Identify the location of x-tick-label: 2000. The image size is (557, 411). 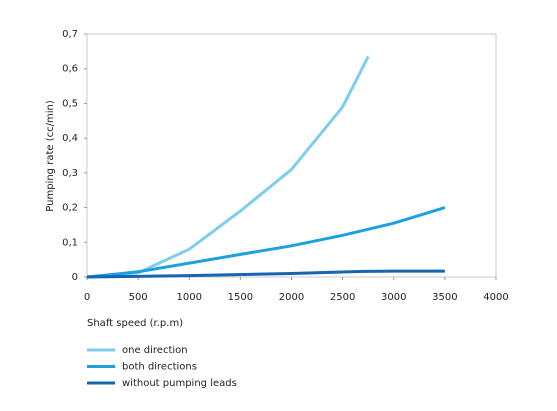
(291, 297).